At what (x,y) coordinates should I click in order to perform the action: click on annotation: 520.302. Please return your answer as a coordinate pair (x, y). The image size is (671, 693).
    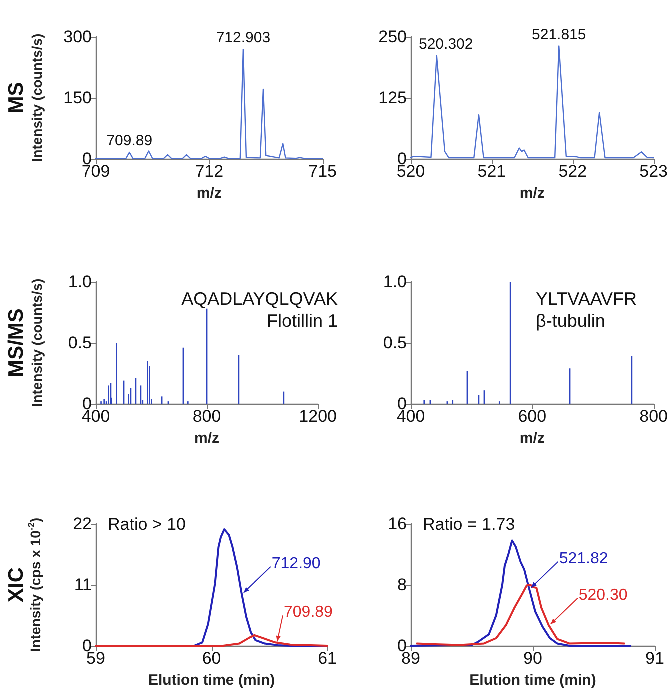
    Looking at the image, I should click on (446, 45).